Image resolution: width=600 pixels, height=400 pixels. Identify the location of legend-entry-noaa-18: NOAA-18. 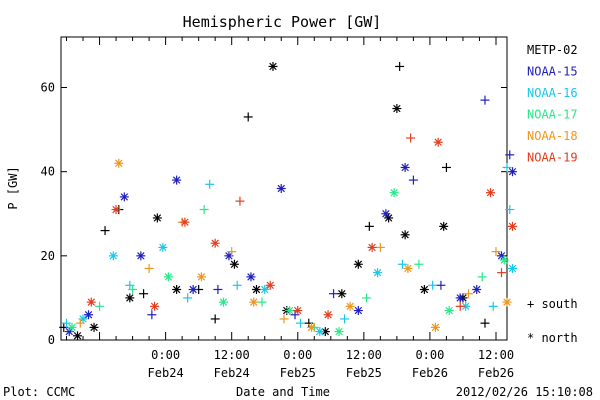
(552, 136).